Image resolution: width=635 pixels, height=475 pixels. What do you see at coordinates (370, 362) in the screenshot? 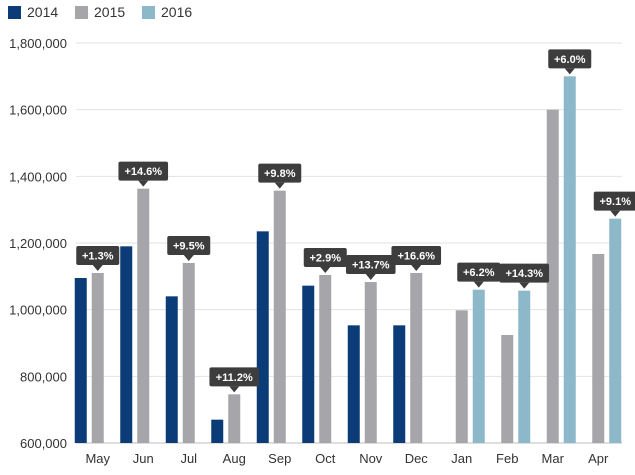
I see `bar-2015-Nov` at bounding box center [370, 362].